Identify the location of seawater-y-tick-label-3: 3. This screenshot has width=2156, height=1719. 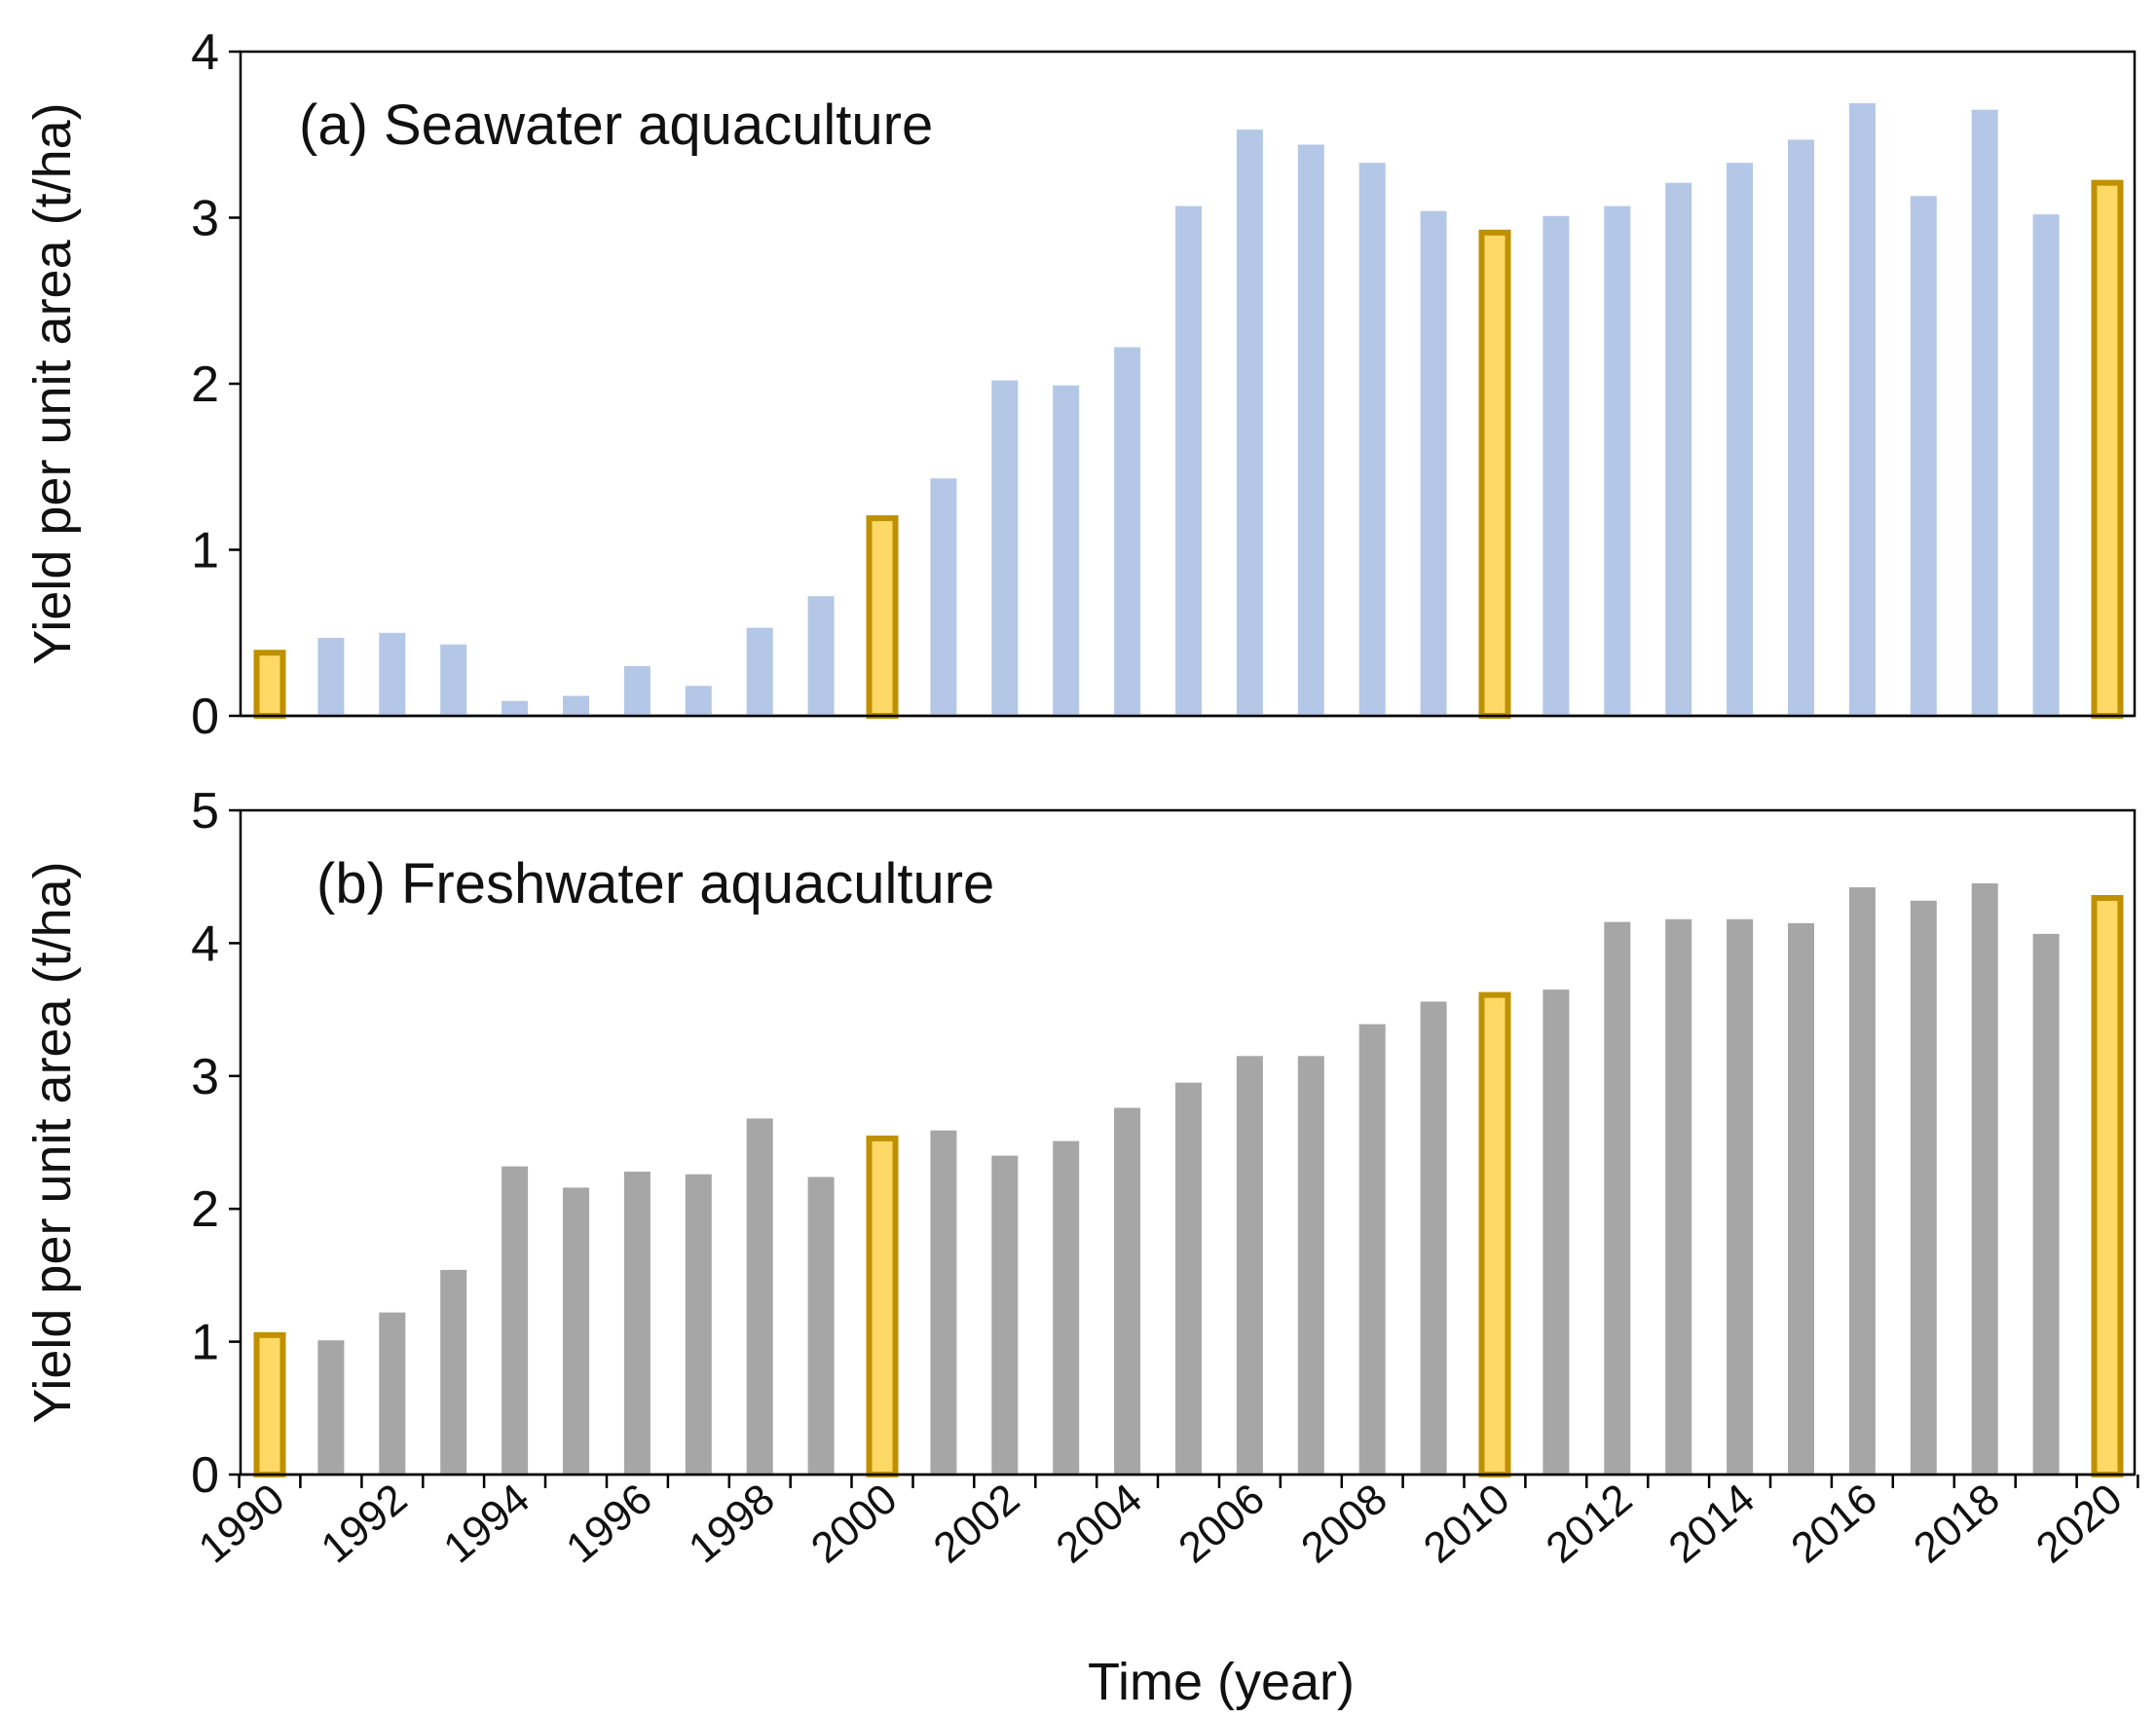
(205, 219).